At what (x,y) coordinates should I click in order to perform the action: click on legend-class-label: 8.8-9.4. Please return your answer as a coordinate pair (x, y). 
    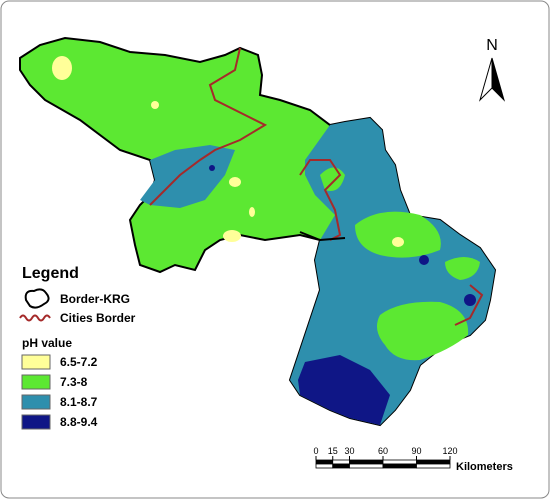
    Looking at the image, I should click on (79, 422).